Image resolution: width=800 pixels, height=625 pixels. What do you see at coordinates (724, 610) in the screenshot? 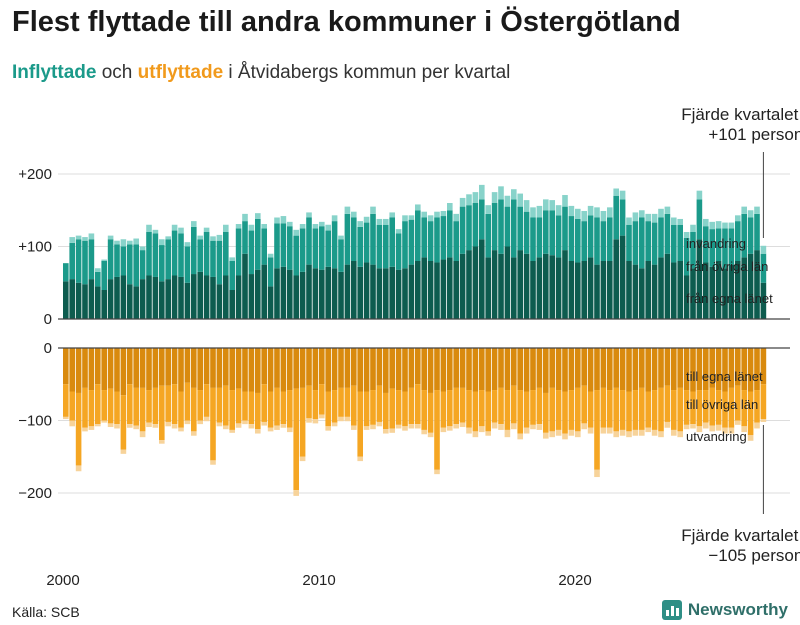
I see `brand-logo: Newsworthy` at bounding box center [724, 610].